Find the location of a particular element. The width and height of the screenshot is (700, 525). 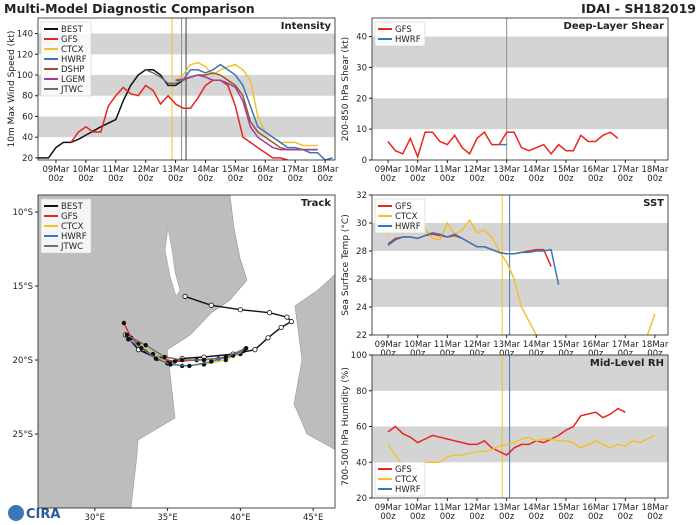

x-tick-label: 18Mar is located at coordinates (655, 170).